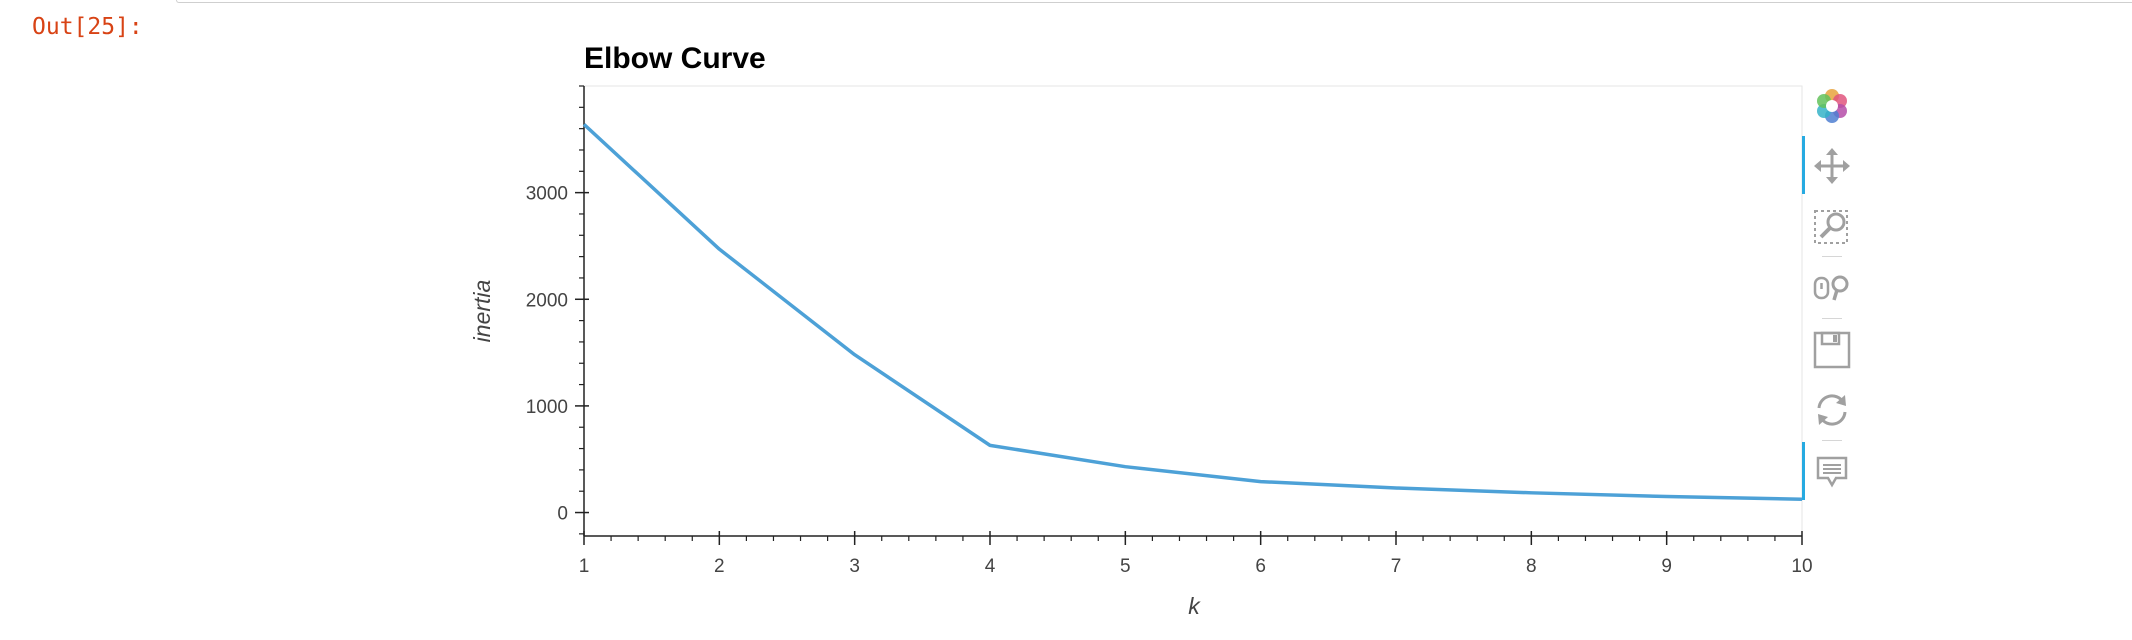 This screenshot has height=640, width=2132. I want to click on y-tick-label: 1000, so click(547, 407).